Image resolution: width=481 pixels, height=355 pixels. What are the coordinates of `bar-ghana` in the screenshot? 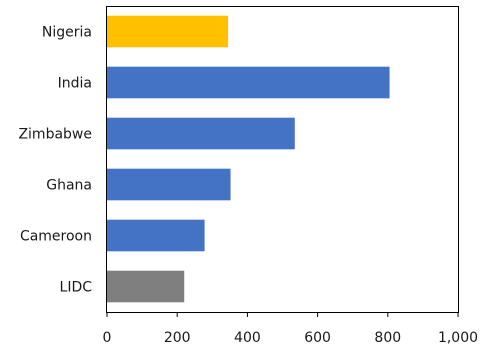 It's located at (169, 184).